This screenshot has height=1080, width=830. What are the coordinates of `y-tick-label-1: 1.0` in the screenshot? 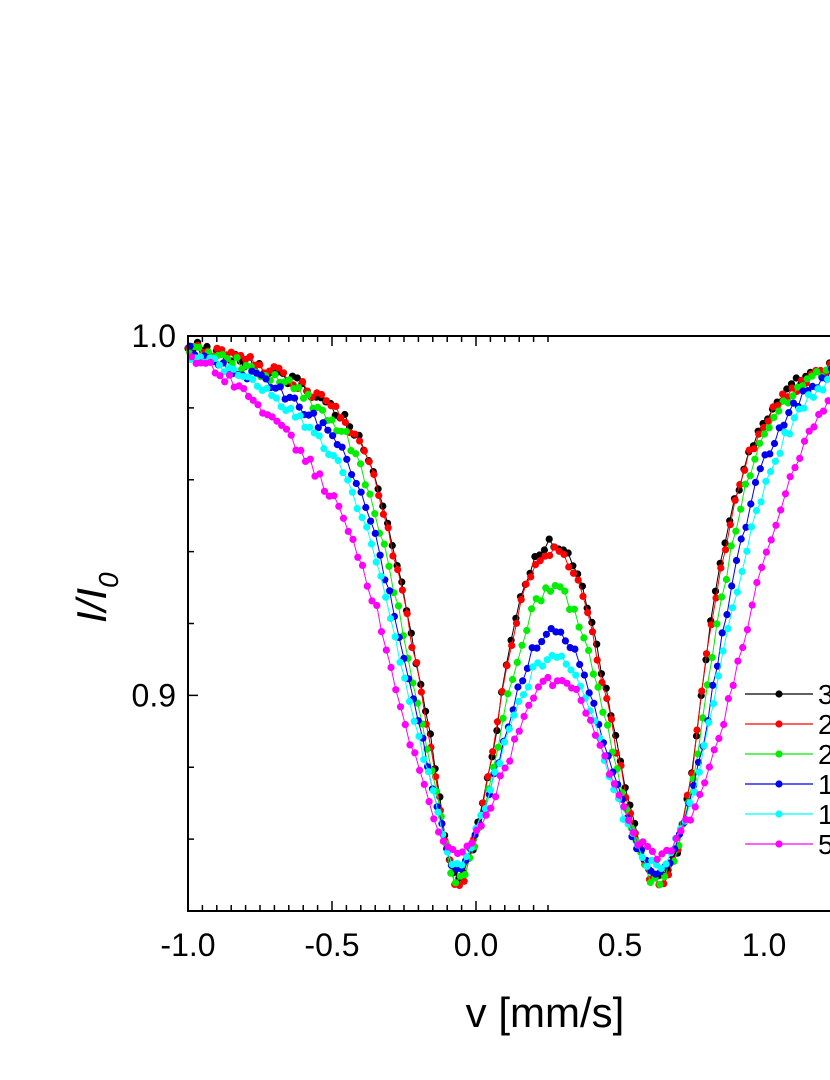 It's located at (154, 336).